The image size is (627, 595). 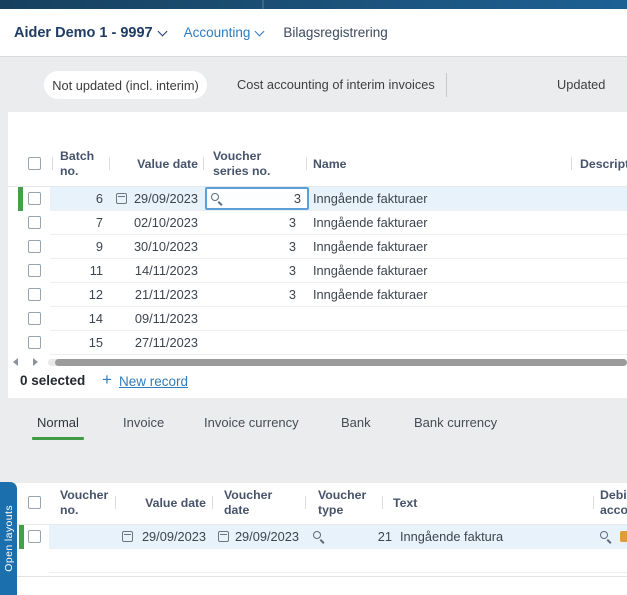 I want to click on open-layouts-tab: Open layouts, so click(x=8, y=538).